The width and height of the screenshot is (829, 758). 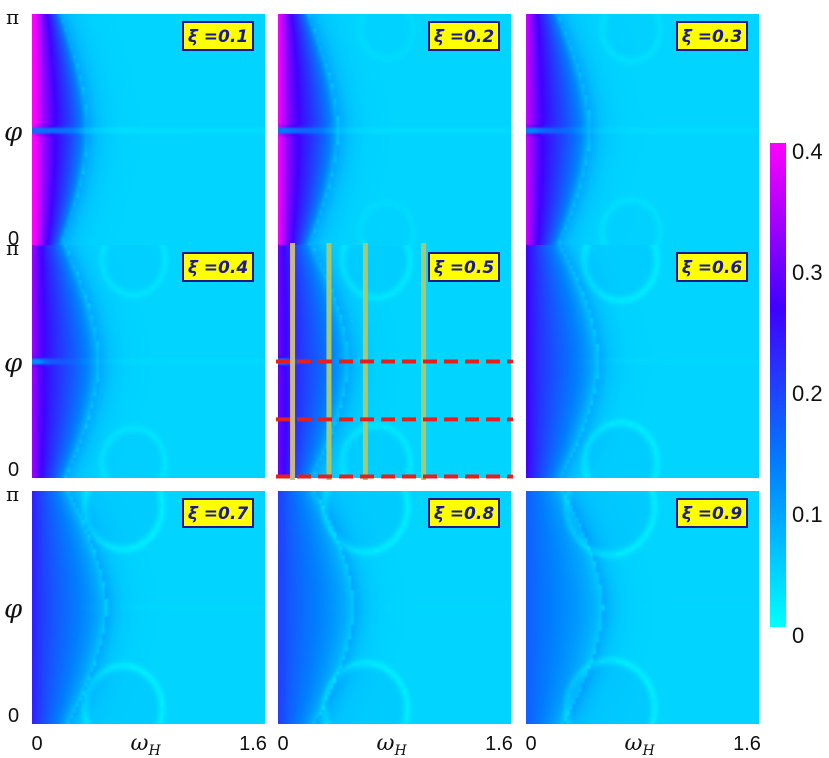 What do you see at coordinates (807, 151) in the screenshot?
I see `colorbar-tick-label: 0.4` at bounding box center [807, 151].